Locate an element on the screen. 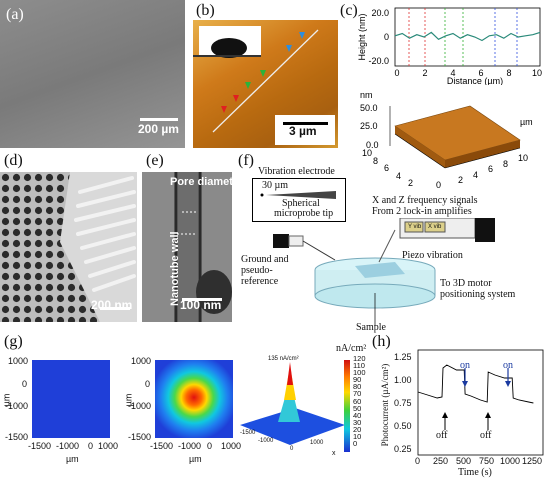 This screenshot has height=480, width=550. surf-unit: nm is located at coordinates (366, 95).